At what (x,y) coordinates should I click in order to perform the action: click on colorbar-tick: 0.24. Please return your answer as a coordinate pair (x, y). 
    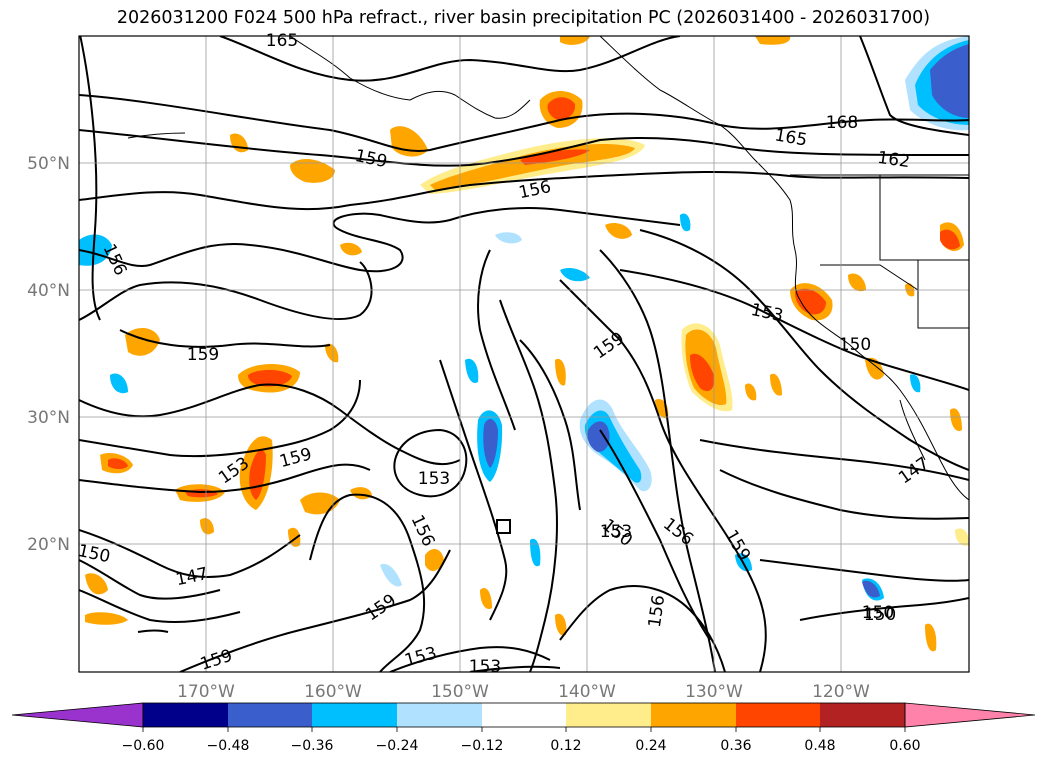
    Looking at the image, I should click on (650, 746).